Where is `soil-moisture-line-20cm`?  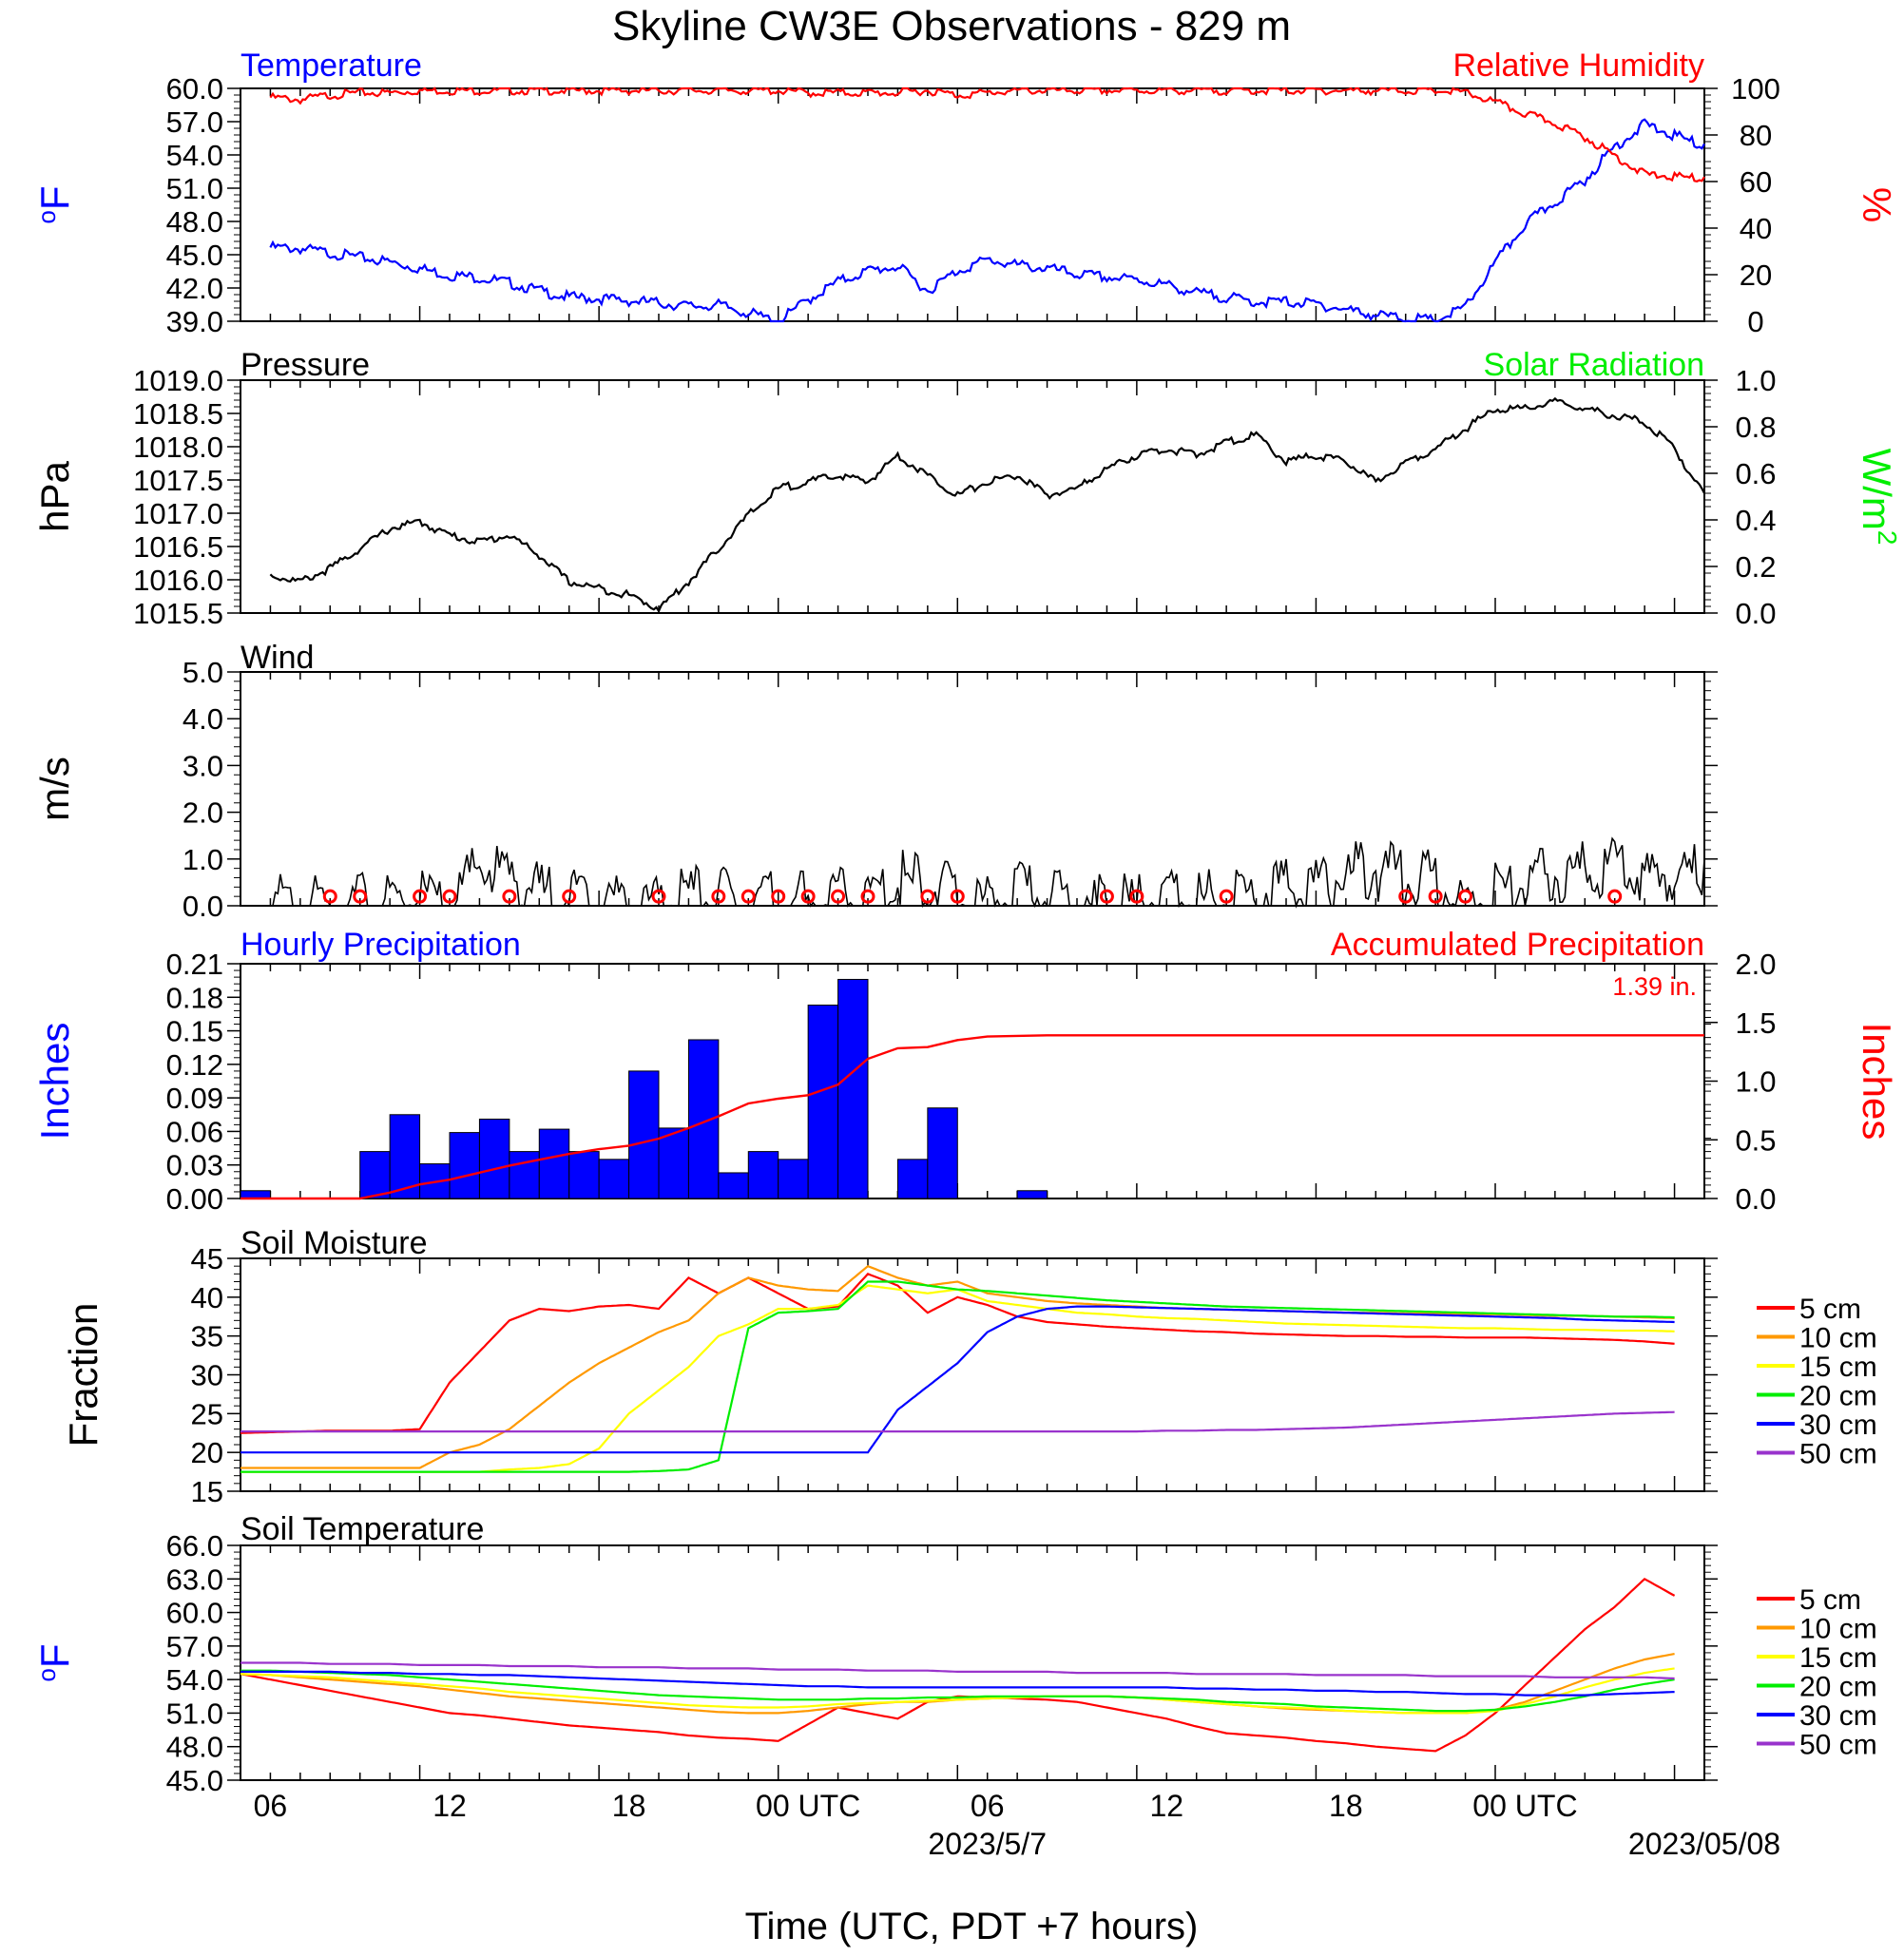
soil-moisture-line-20cm is located at coordinates (958, 1376).